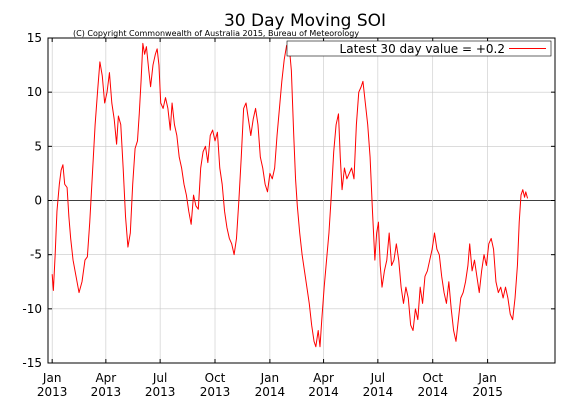 Image resolution: width=576 pixels, height=408 pixels. Describe the element at coordinates (422, 49) in the screenshot. I see `legend-label: Latest 30 day value = +0.2` at that location.